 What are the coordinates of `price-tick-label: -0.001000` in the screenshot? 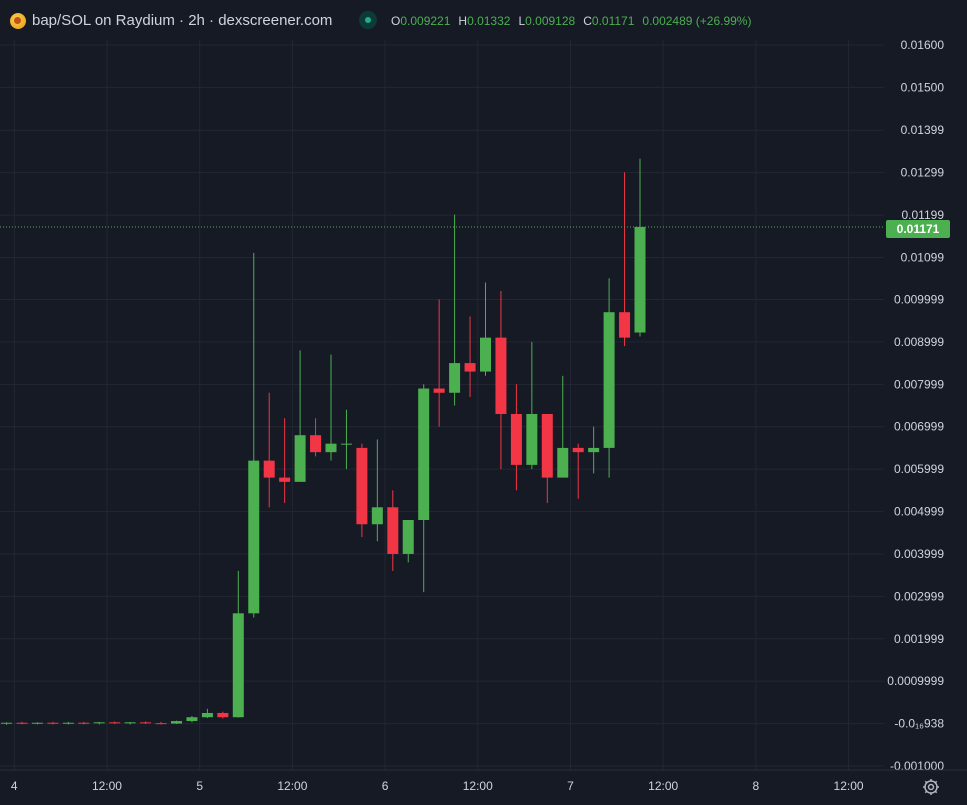 It's located at (917, 766).